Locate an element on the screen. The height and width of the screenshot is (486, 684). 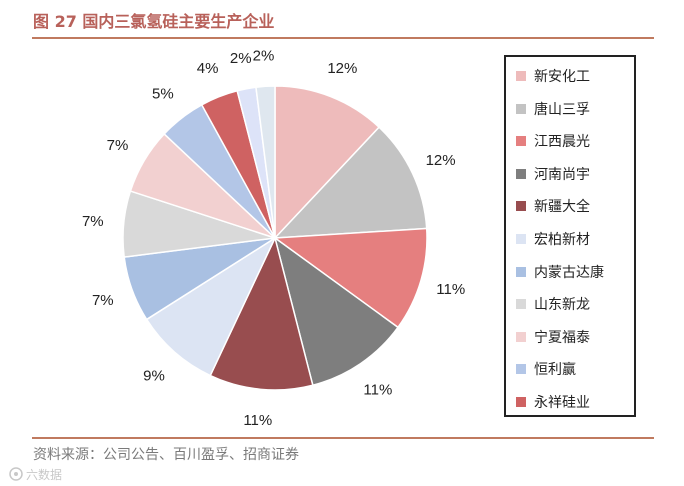
legend-item: 宏柏新材 is located at coordinates (553, 239).